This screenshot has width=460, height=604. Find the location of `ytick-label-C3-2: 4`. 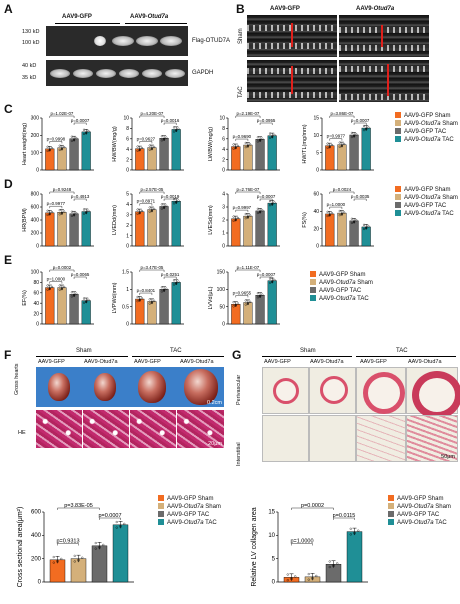

ytick-label-C3-2: 4 is located at coordinates (223, 150).